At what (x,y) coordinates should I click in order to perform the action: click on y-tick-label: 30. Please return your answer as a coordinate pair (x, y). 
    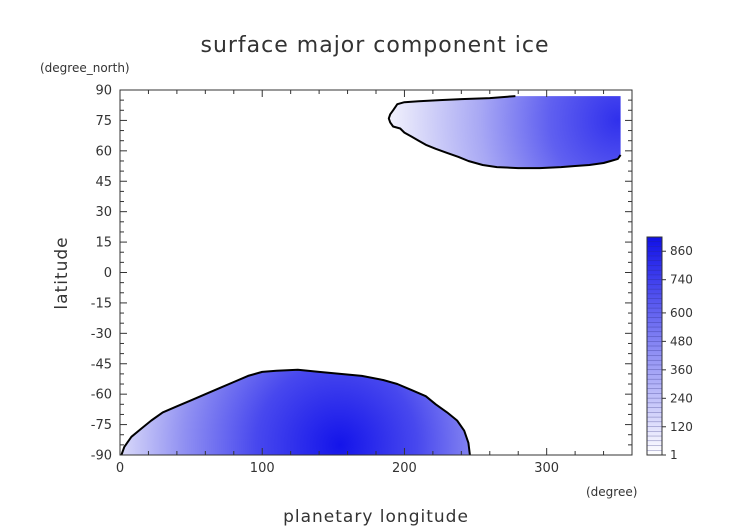
    Looking at the image, I should click on (103, 212).